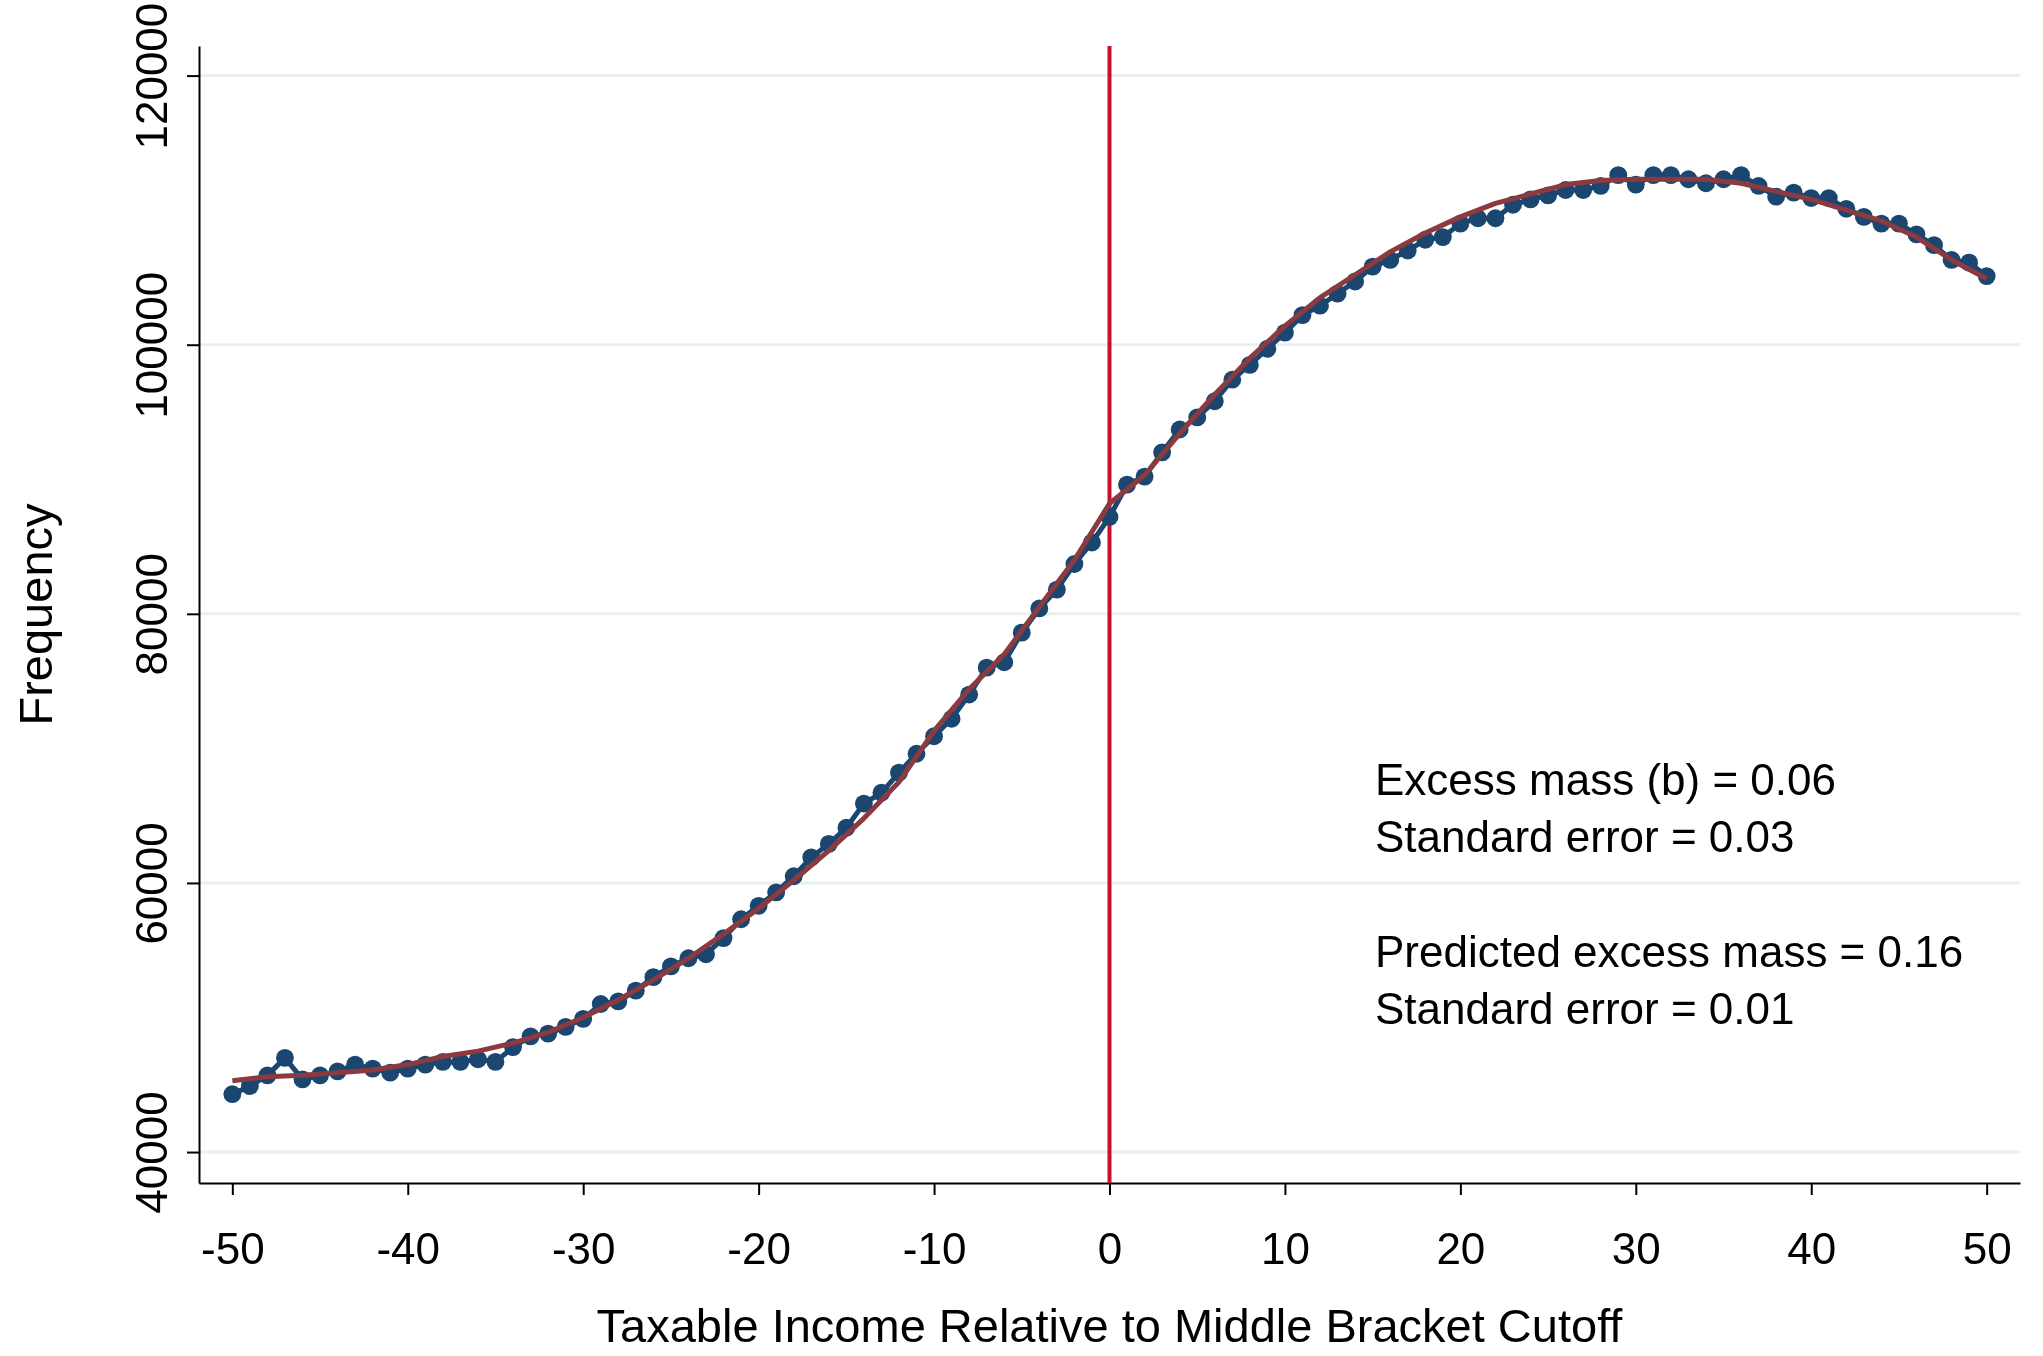  I want to click on x-axis-title: Taxable Income Relative to Middle Bracket Cutoff, so click(1110, 1325).